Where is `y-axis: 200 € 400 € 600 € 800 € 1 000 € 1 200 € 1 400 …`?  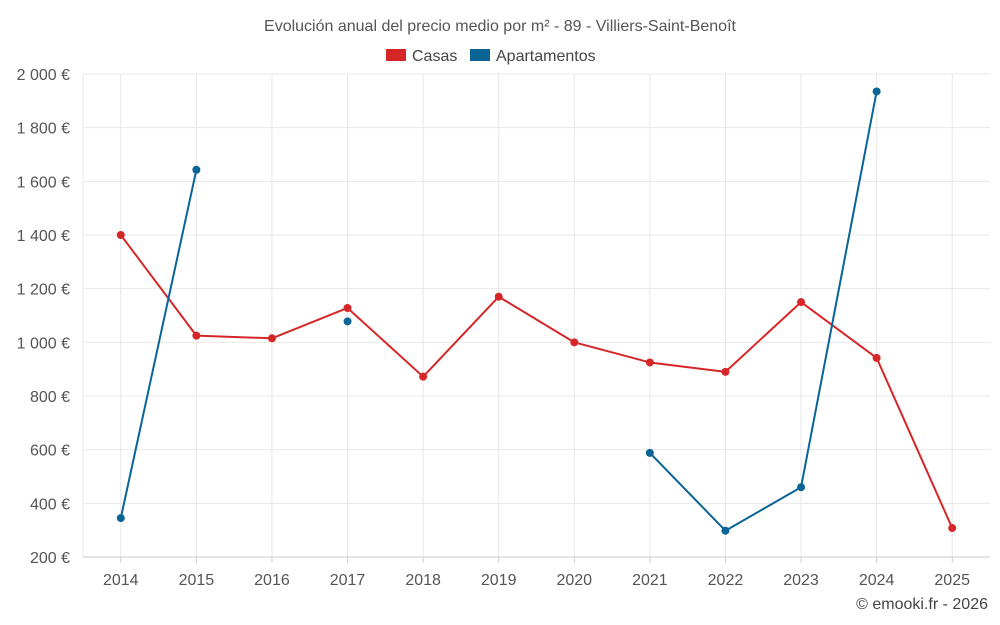 y-axis: 200 € 400 € 600 € 800 € 1 000 € 1 200 € 1 400 … is located at coordinates (43, 317).